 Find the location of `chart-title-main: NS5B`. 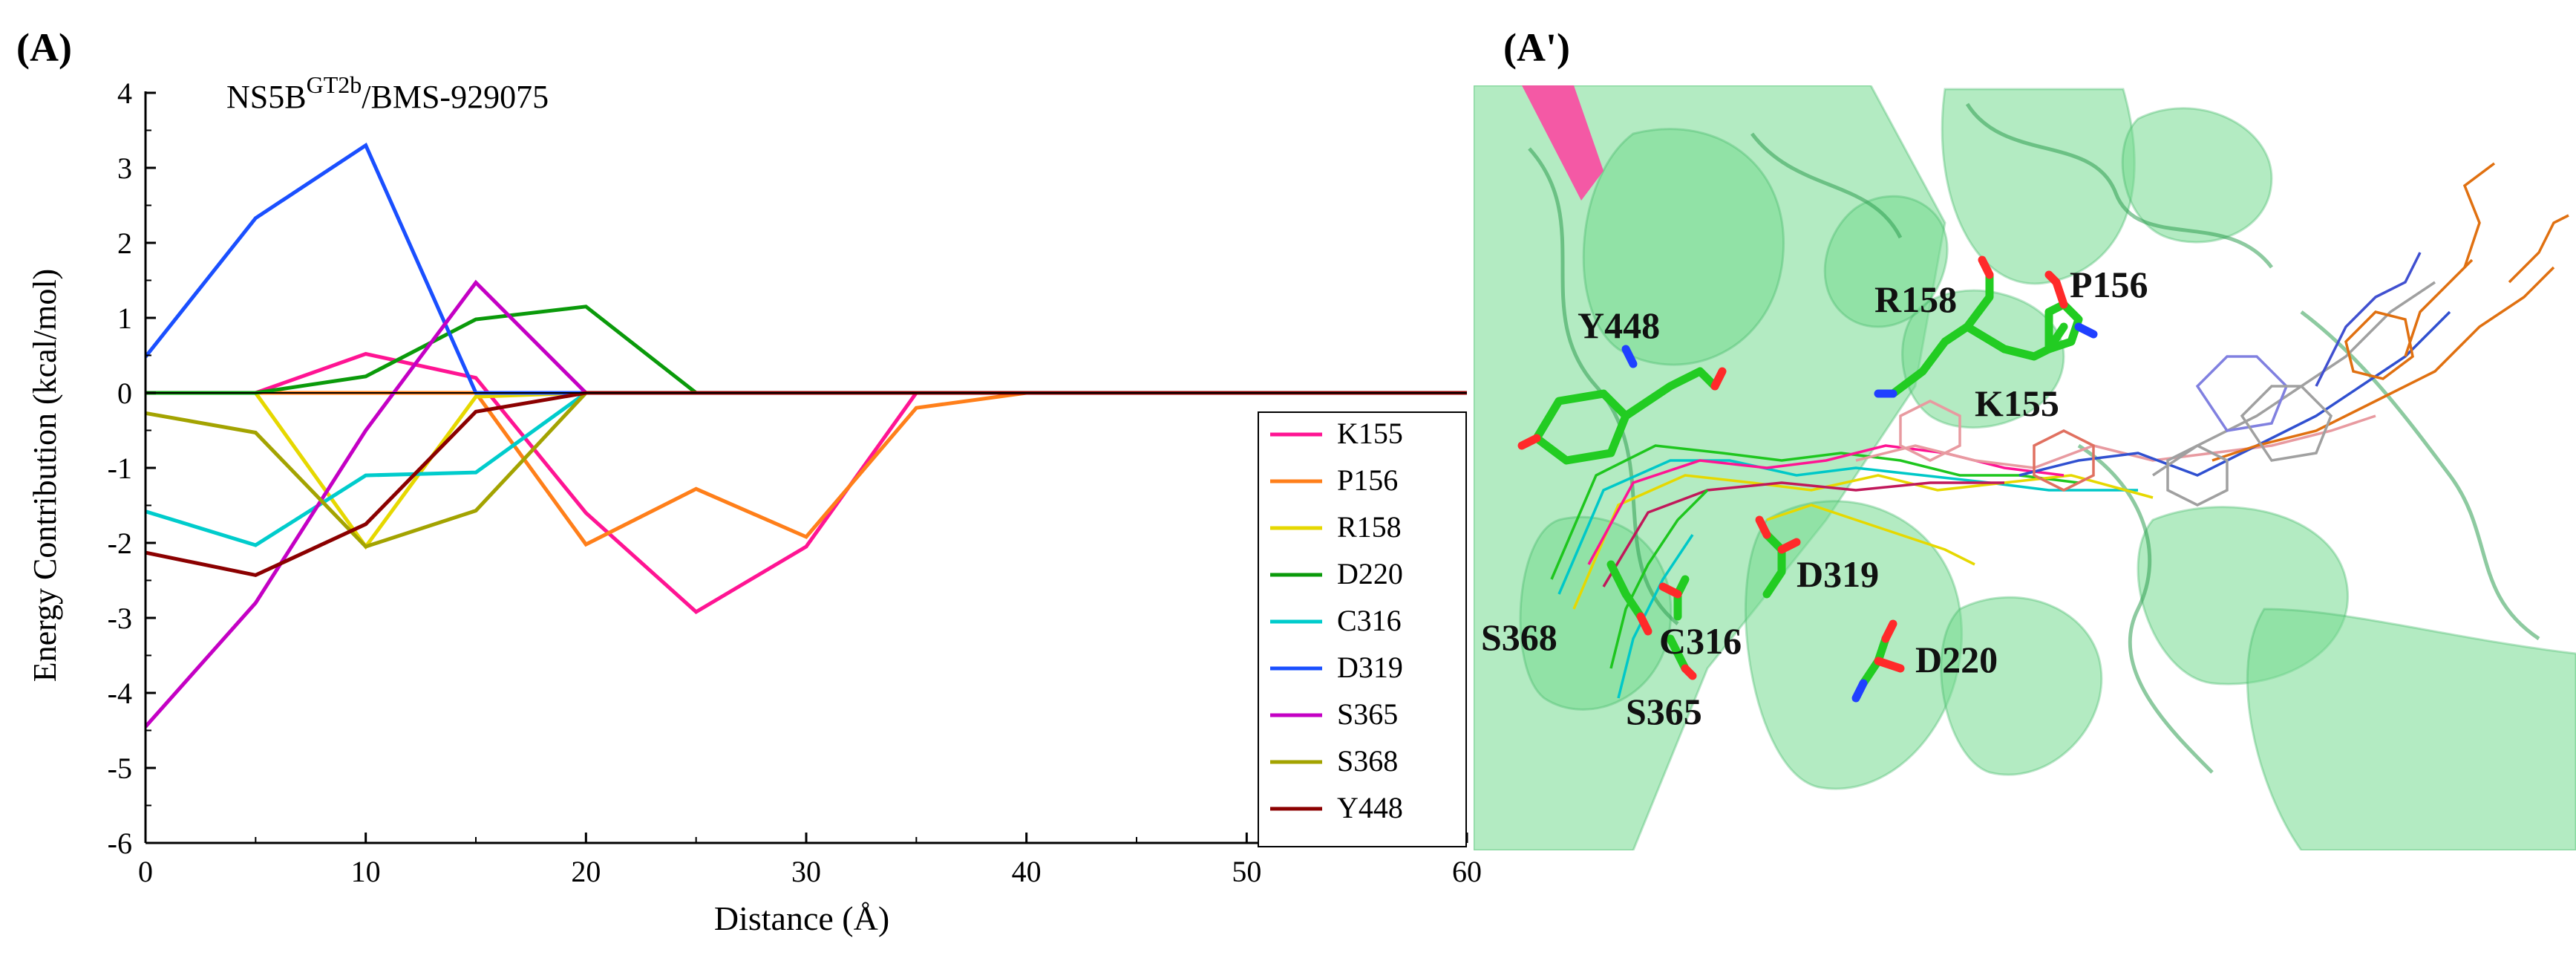

chart-title-main: NS5B is located at coordinates (266, 97).